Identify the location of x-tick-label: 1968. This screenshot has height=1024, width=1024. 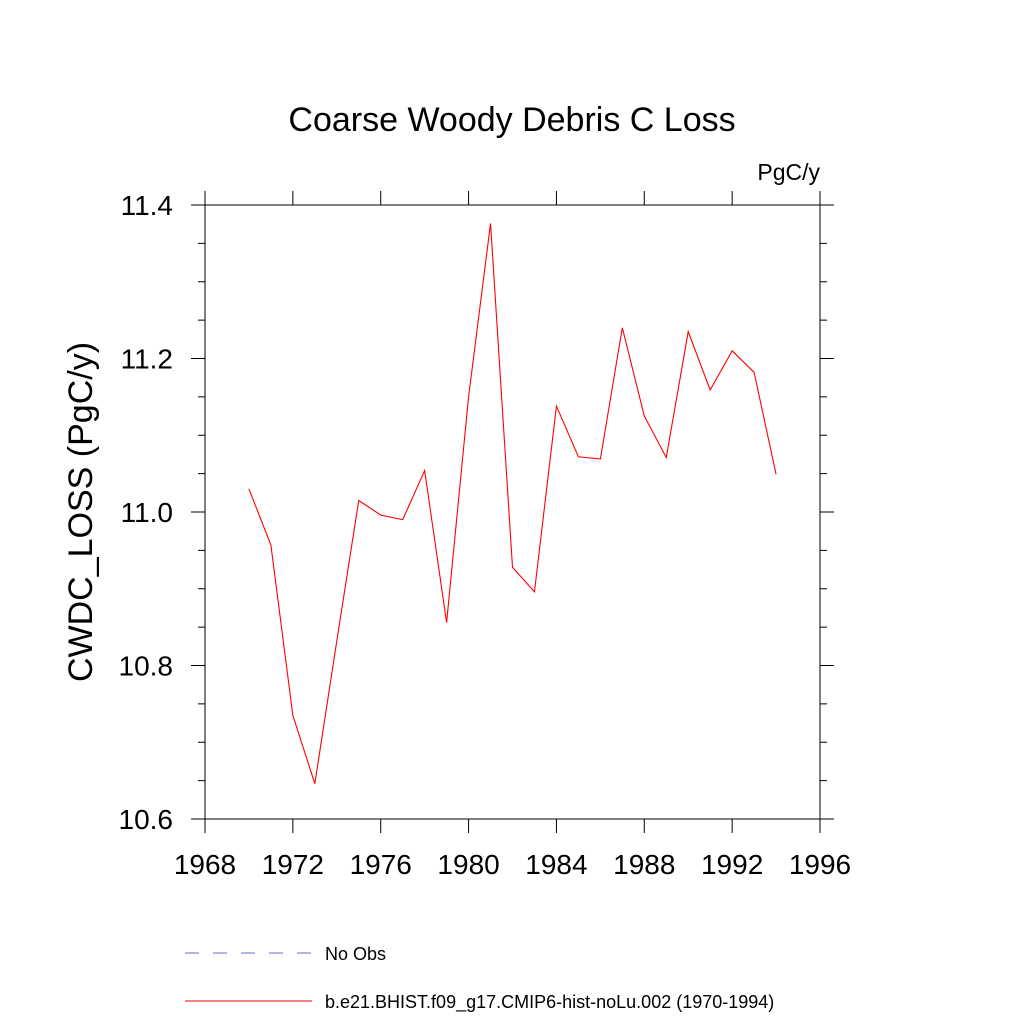
(205, 864).